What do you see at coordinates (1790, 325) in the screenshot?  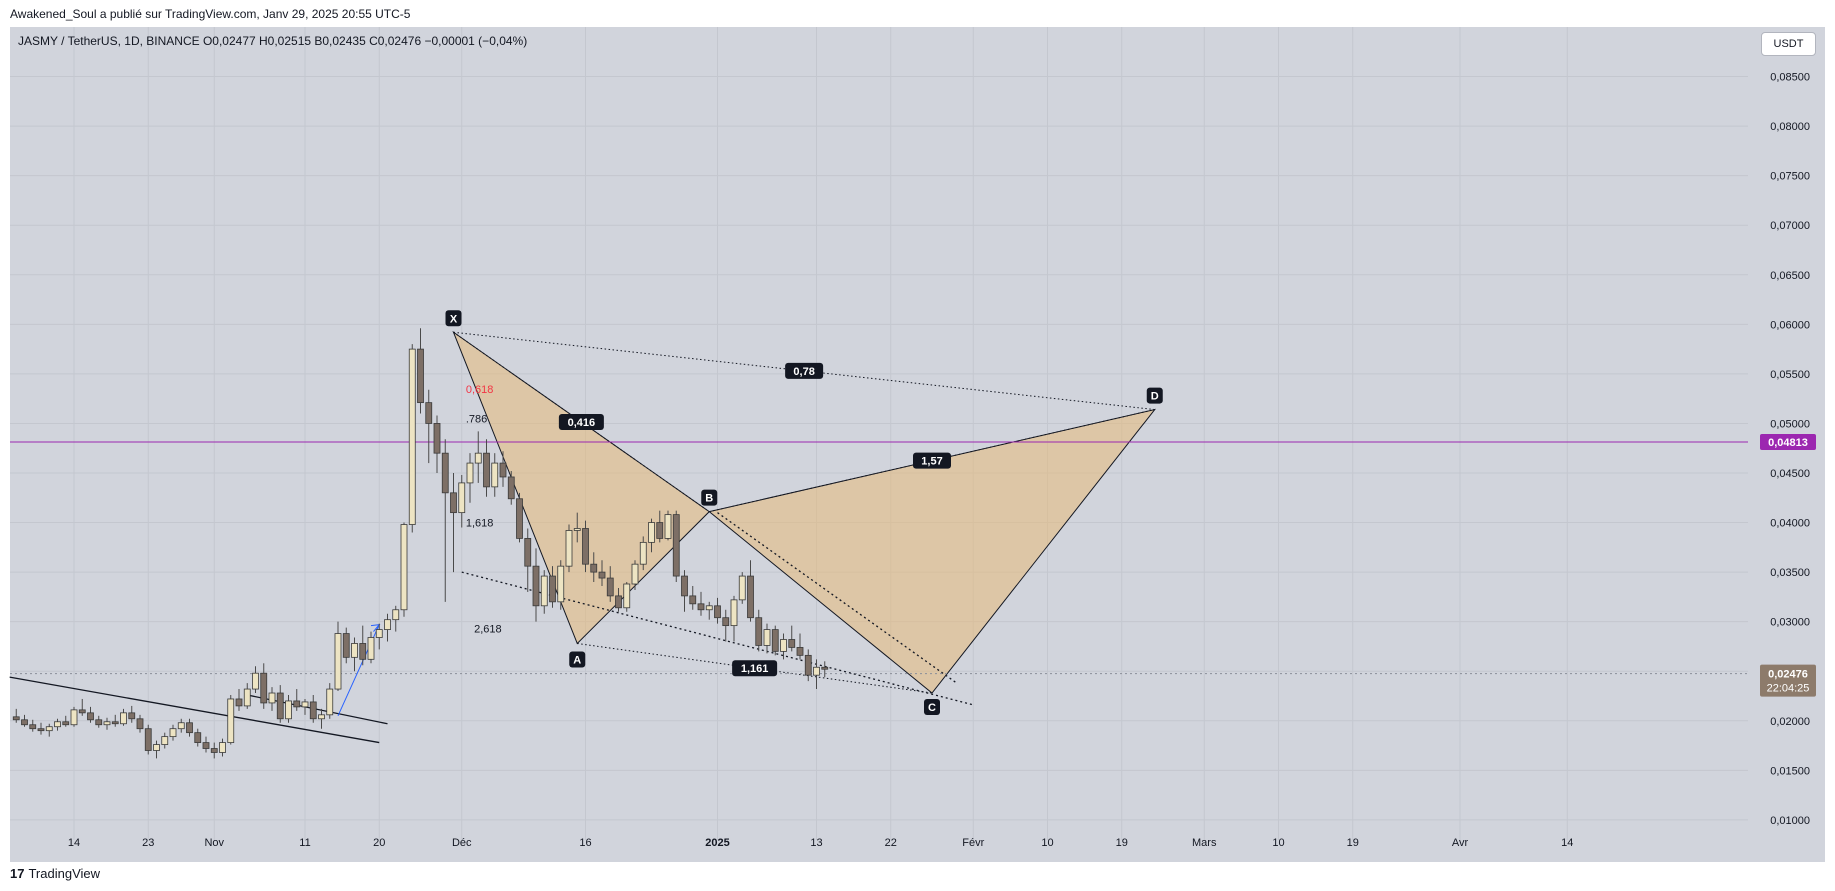 I see `price-axis-label: 0,06000` at bounding box center [1790, 325].